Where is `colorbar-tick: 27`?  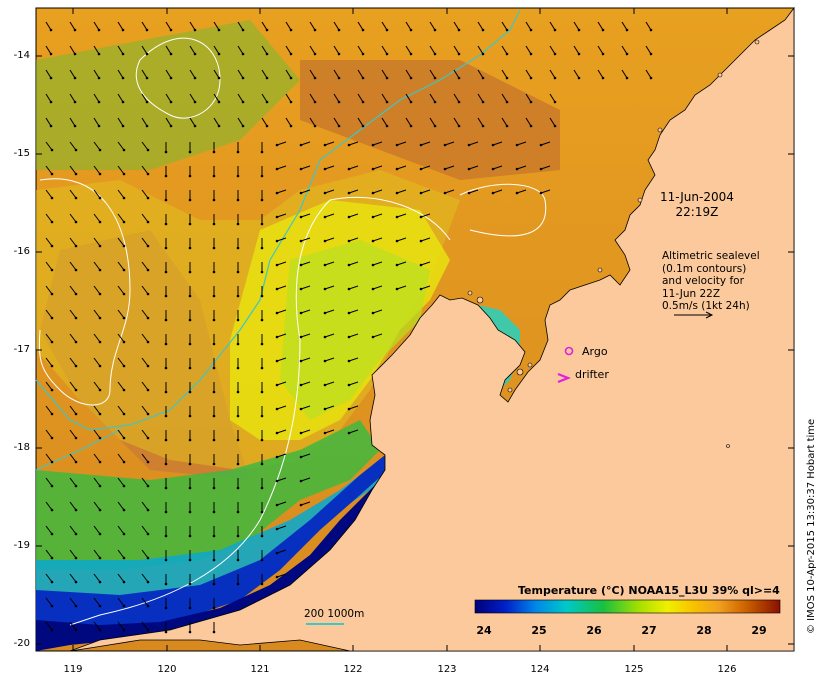
colorbar-tick: 27 is located at coordinates (649, 630).